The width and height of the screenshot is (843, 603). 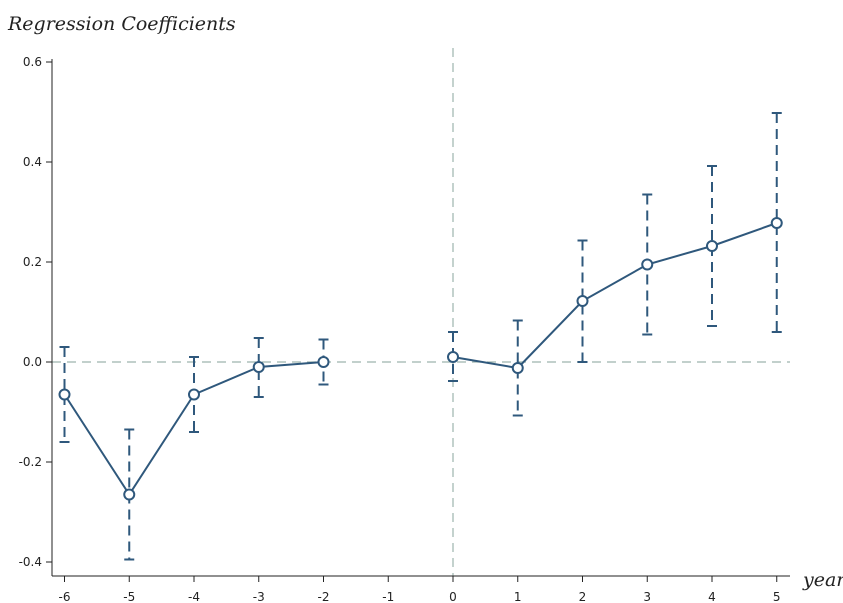 I want to click on x-tick-label: 0, so click(x=453, y=596).